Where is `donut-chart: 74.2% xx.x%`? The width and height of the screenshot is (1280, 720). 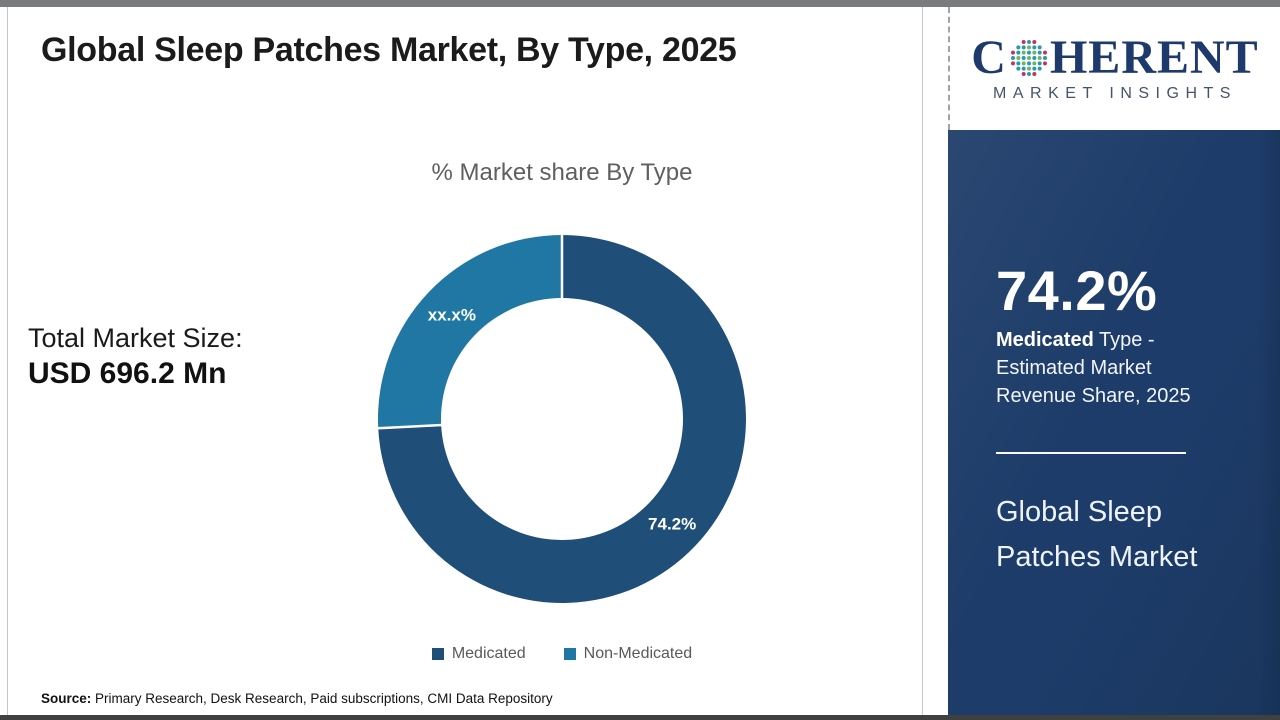 donut-chart: 74.2% xx.x% is located at coordinates (561, 418).